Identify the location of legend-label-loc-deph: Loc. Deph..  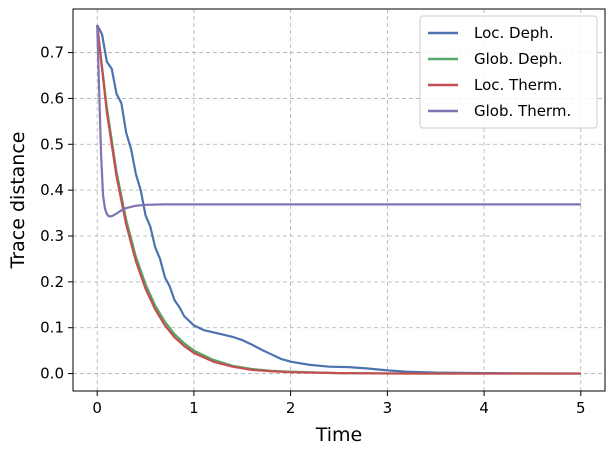
(514, 33).